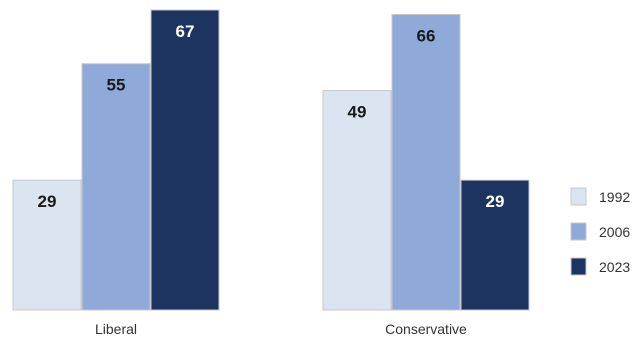 The image size is (642, 350). Describe the element at coordinates (495, 245) in the screenshot. I see `bar-conservative-2023` at that location.